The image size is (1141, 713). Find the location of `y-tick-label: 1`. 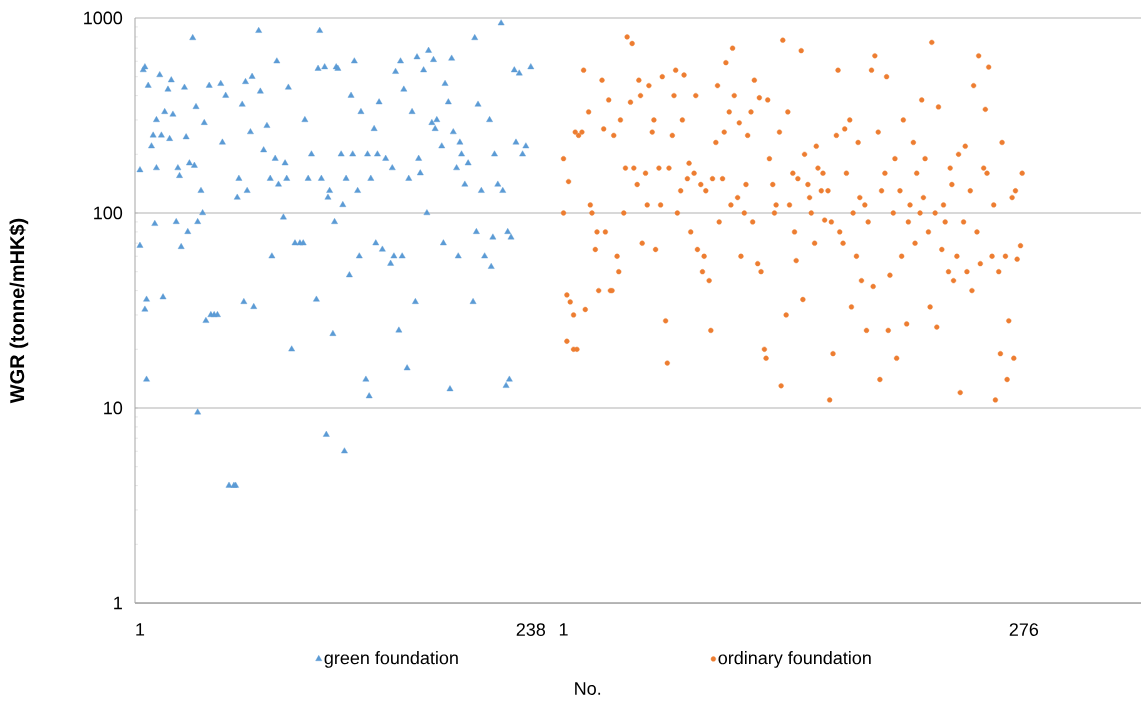

y-tick-label: 1 is located at coordinates (118, 603).